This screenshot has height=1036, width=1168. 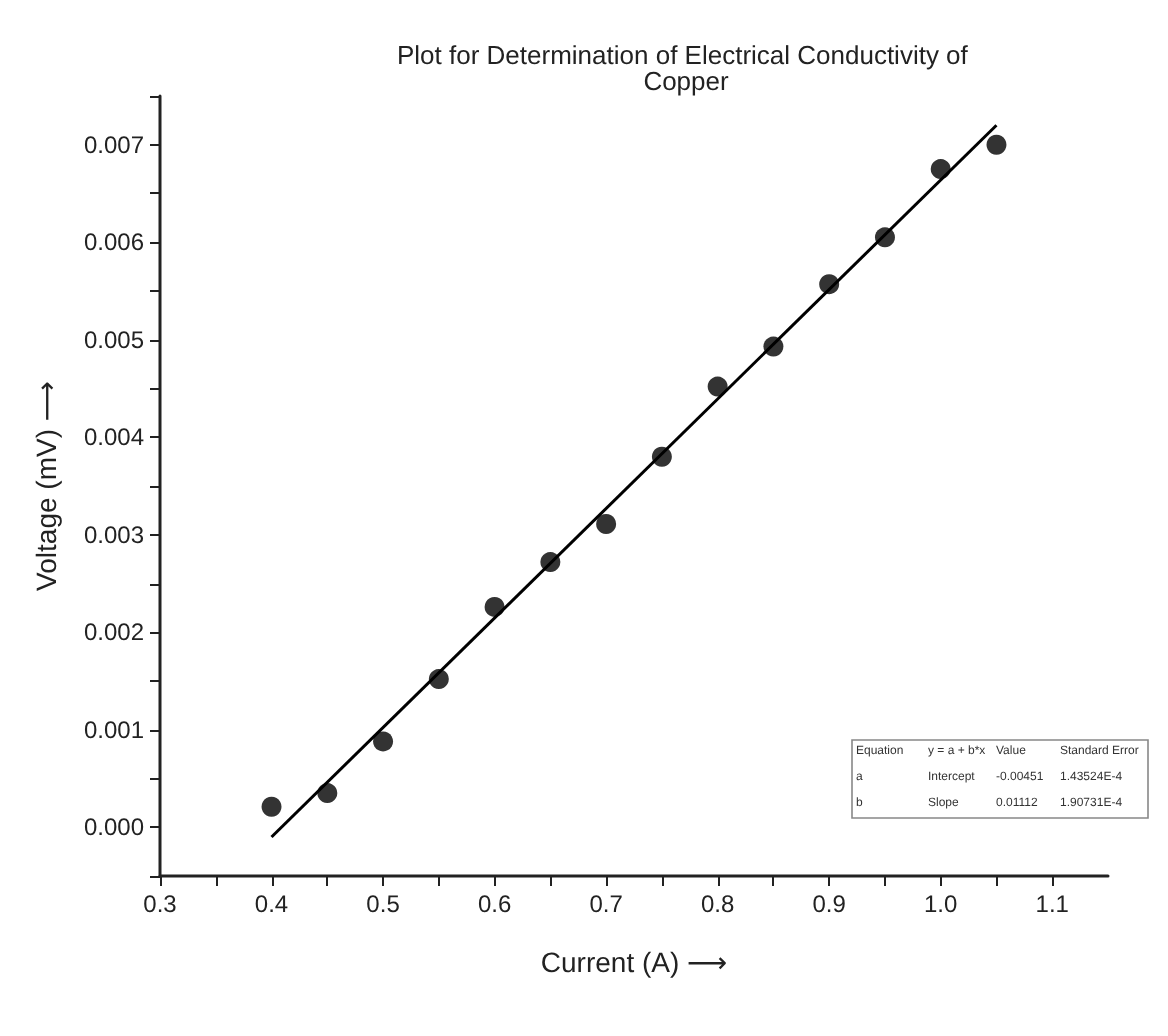 I want to click on x-tick-label: 1.1, so click(x=1052, y=904).